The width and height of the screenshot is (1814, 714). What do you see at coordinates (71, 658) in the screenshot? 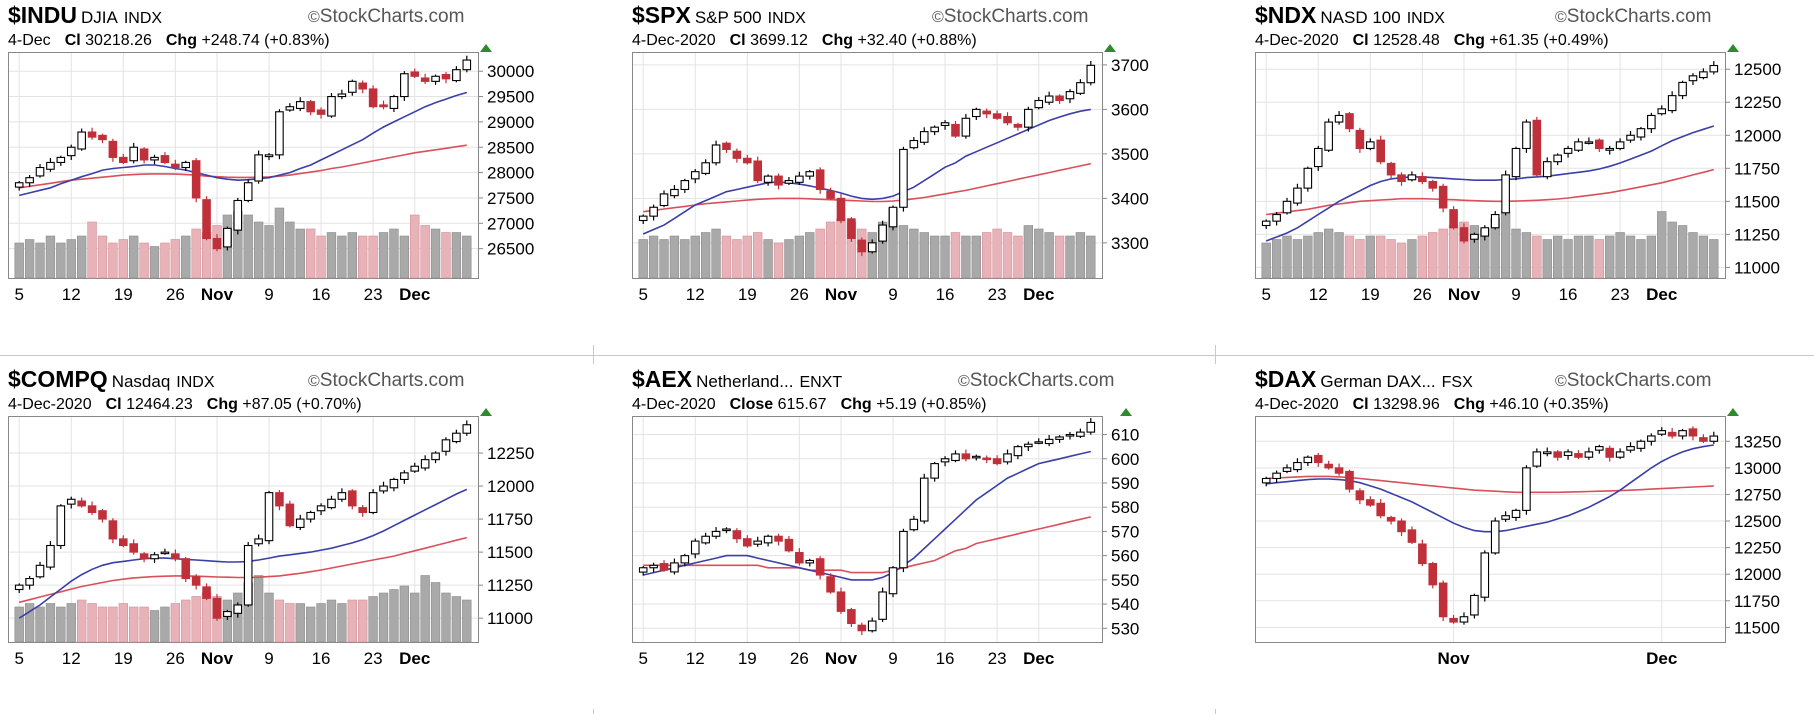
I see `x-tick-label: 12` at bounding box center [71, 658].